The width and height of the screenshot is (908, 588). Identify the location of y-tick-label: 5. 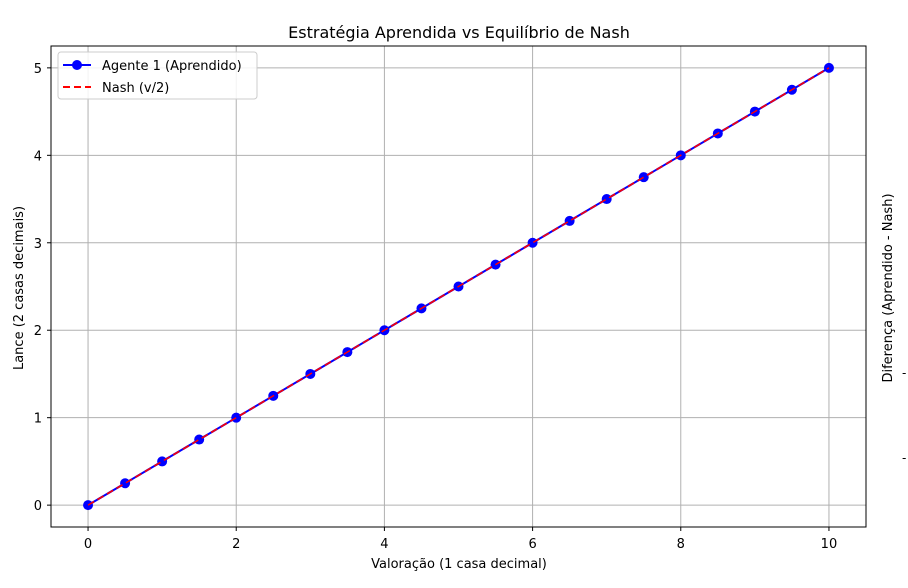
(38, 69).